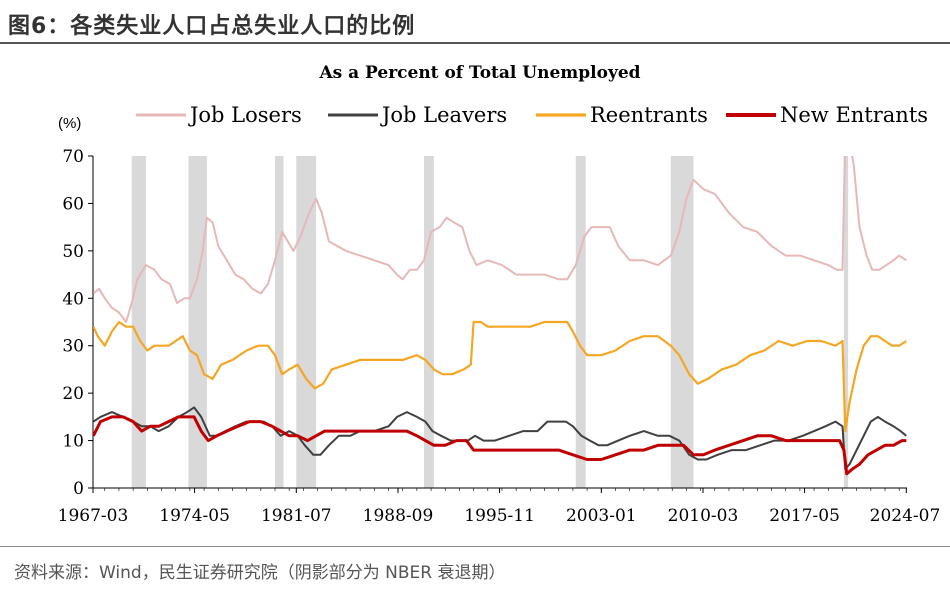 This screenshot has width=950, height=598. What do you see at coordinates (73, 204) in the screenshot?
I see `y-tick-label: 60` at bounding box center [73, 204].